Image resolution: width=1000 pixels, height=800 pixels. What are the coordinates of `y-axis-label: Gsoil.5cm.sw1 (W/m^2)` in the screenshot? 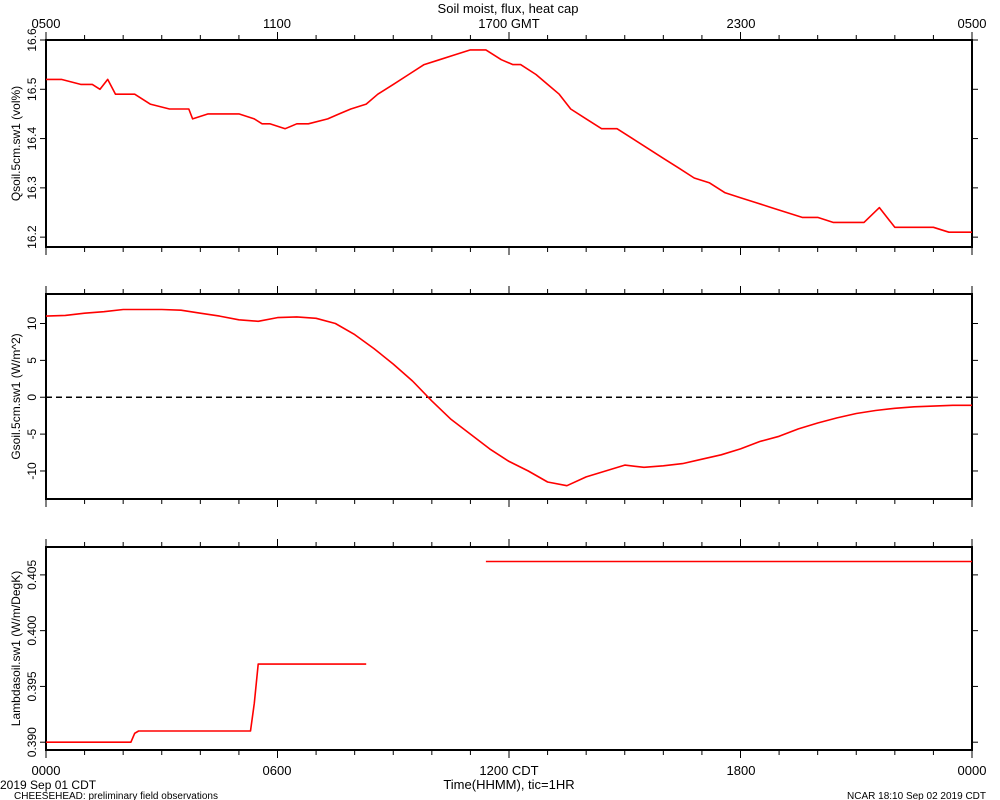 It's located at (16, 396).